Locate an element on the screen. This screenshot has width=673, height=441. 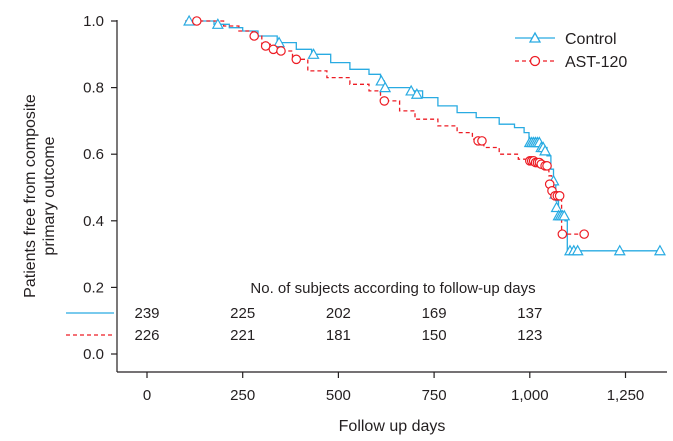
x-axis-title: Follow up days is located at coordinates (392, 426).